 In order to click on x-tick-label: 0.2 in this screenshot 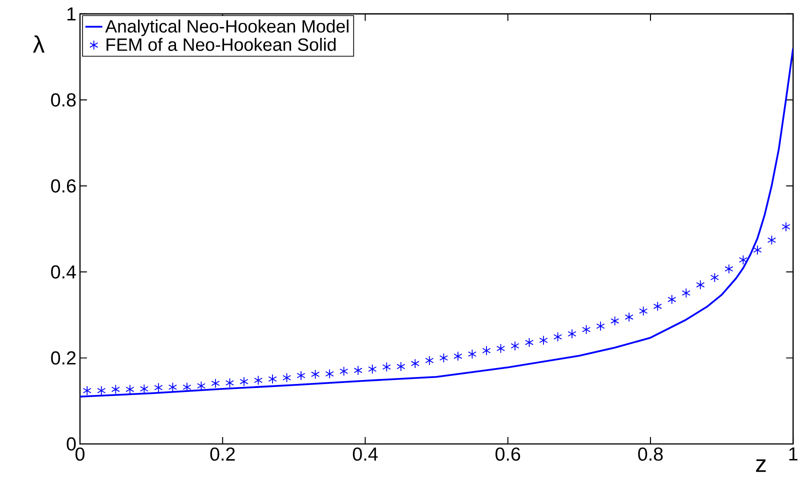, I will do `click(222, 454)`.